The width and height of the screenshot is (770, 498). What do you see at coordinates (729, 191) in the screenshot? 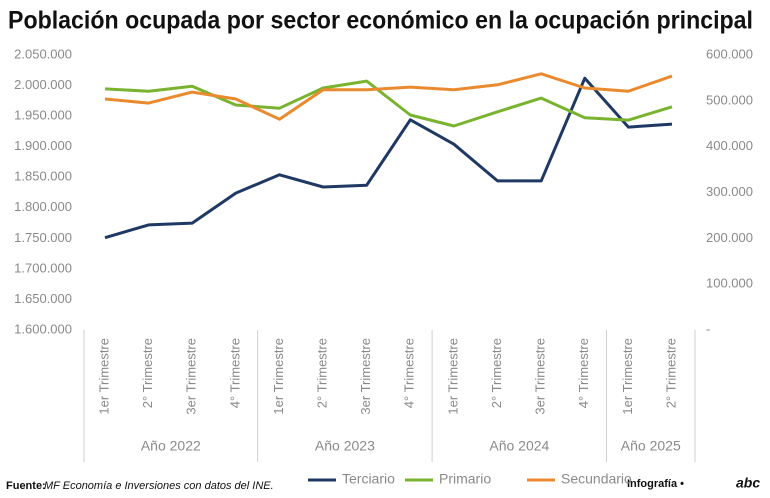
I see `y2-tick-label: 300.000` at bounding box center [729, 191].